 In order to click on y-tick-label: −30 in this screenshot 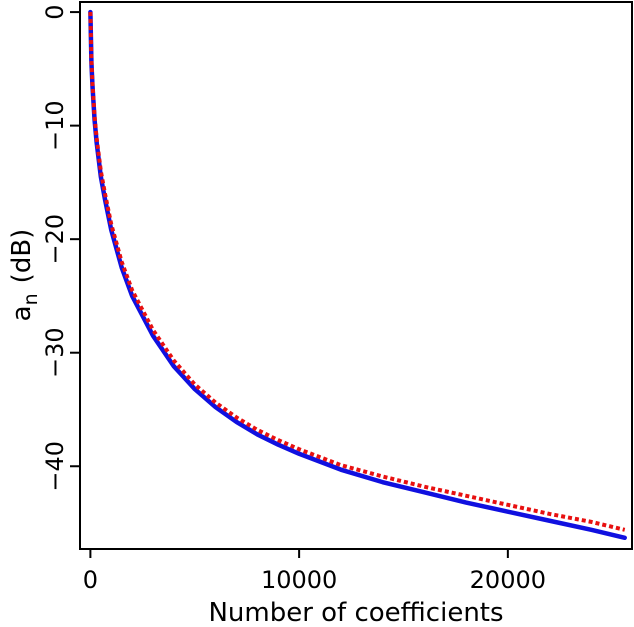, I will do `click(55, 352)`.